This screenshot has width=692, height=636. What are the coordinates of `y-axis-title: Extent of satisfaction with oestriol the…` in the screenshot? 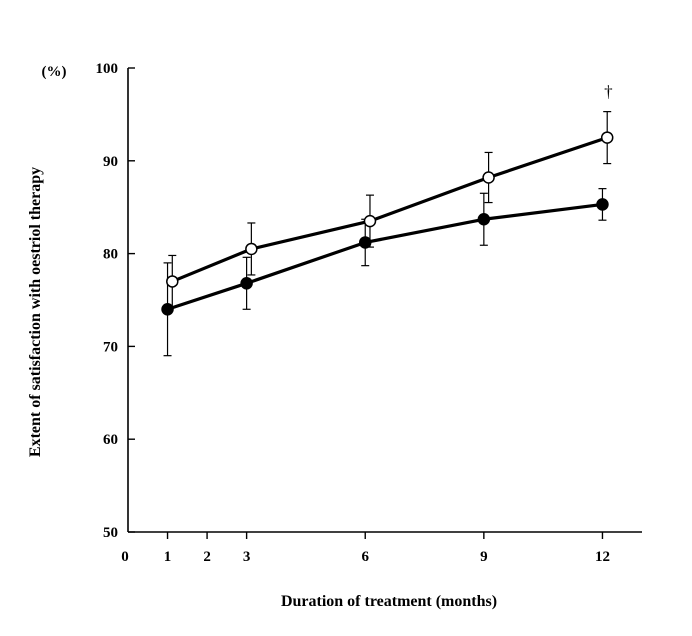 It's located at (35, 312).